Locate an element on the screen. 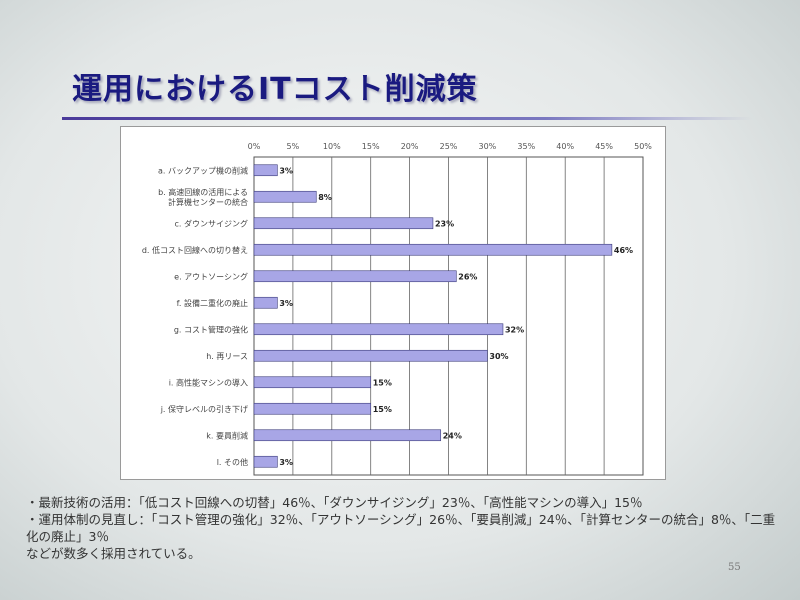 The image size is (800, 600). category-label: i. 高性能マシンの導入 is located at coordinates (208, 382).